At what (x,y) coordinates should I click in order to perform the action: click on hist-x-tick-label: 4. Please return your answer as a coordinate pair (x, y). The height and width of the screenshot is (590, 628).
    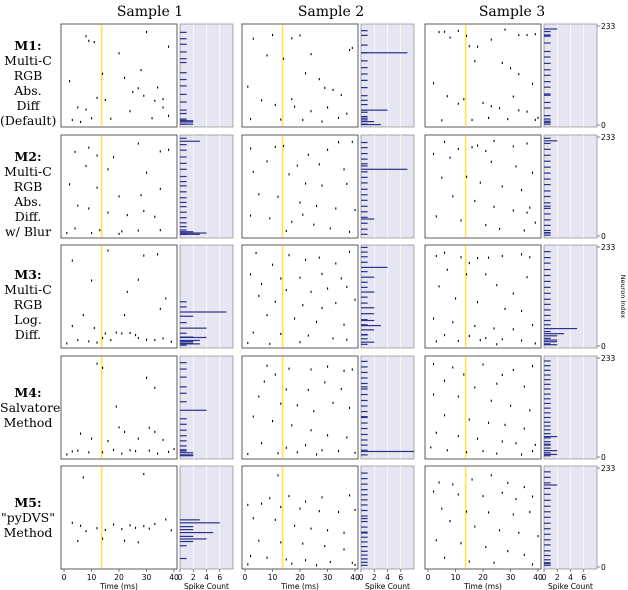
    Looking at the image, I should click on (387, 577).